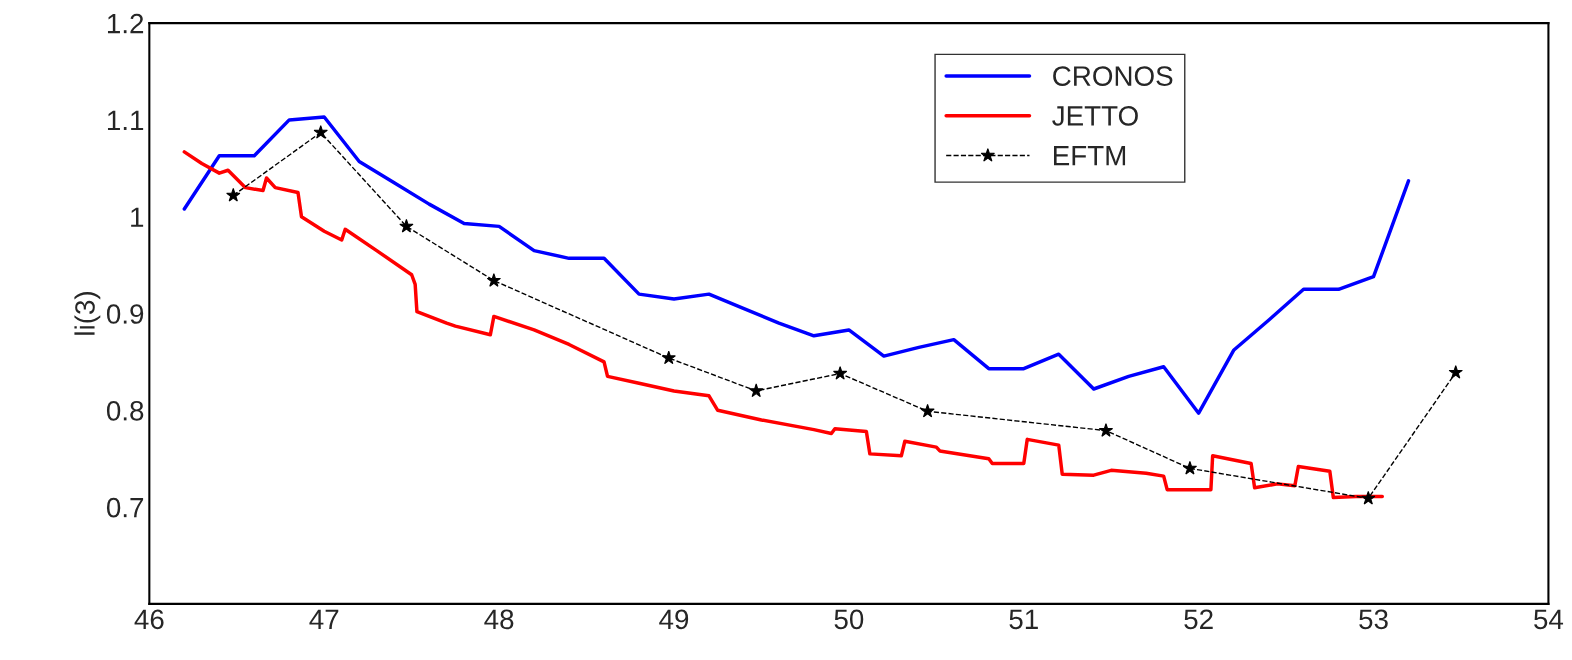 The image size is (1572, 660). What do you see at coordinates (324, 619) in the screenshot?
I see `x-tick-label: 47` at bounding box center [324, 619].